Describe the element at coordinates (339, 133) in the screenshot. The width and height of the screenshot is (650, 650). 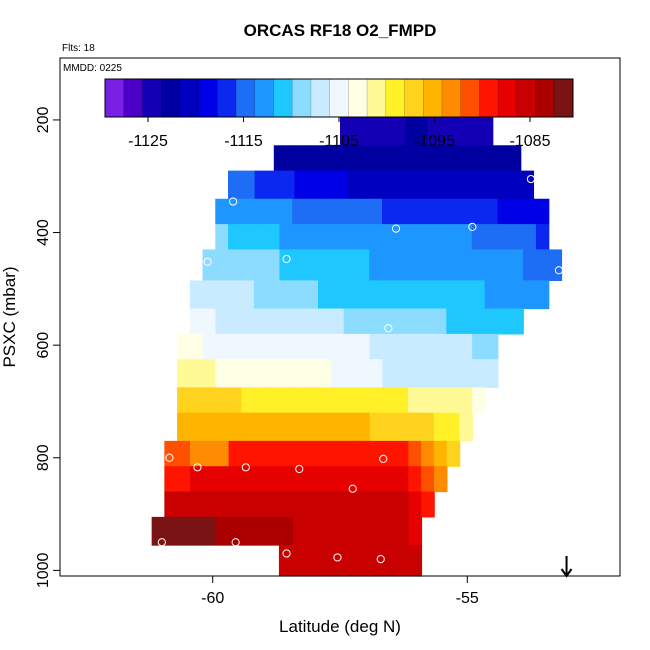
I see `colorbar-ticks: -1125 -1115 -1105 -1095 -1085` at that location.